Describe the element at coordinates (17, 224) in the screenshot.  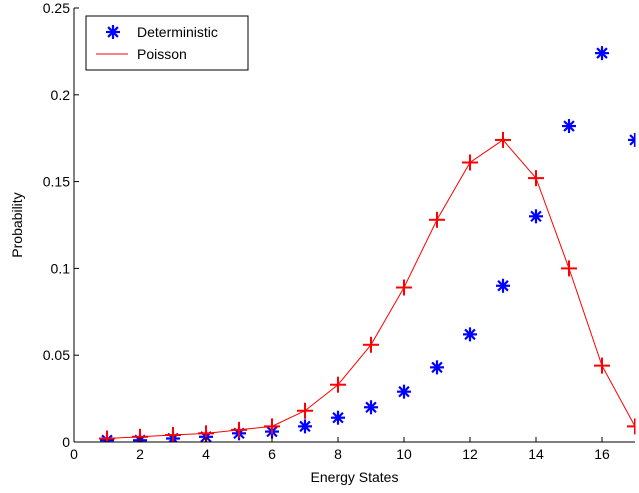
I see `y-axis-label: Probability` at that location.